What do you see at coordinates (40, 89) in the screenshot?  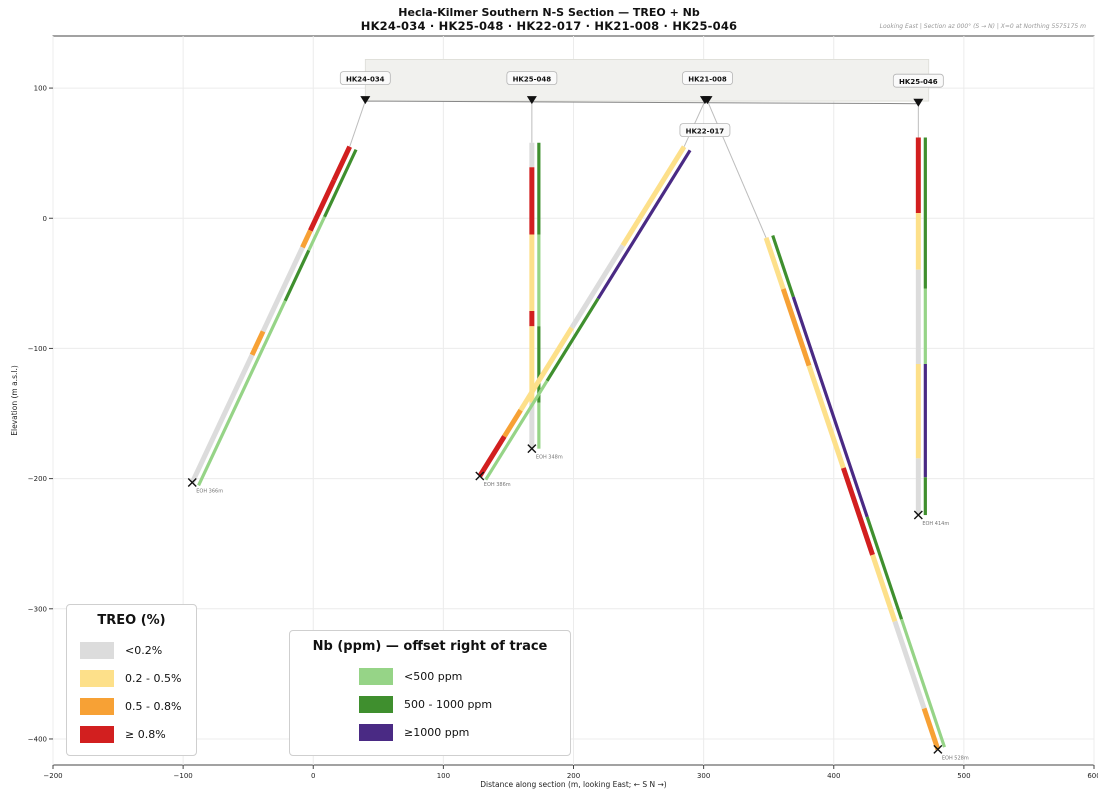 I see `y-tick-label: 100` at bounding box center [40, 89].